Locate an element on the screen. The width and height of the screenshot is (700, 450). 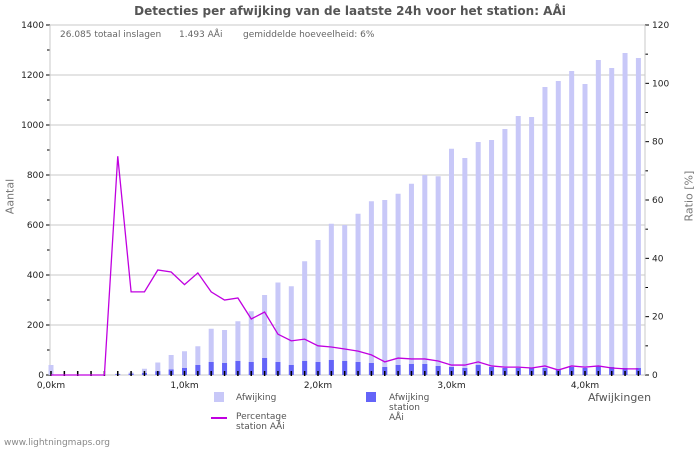
y-tick-label: 1400 is located at coordinates (32, 26).